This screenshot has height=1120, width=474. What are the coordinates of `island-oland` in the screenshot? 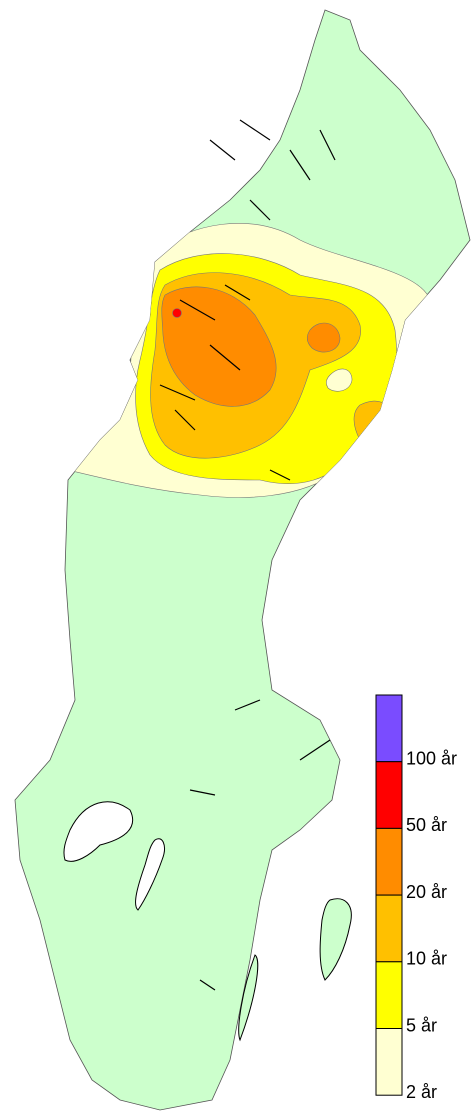 It's located at (248, 998).